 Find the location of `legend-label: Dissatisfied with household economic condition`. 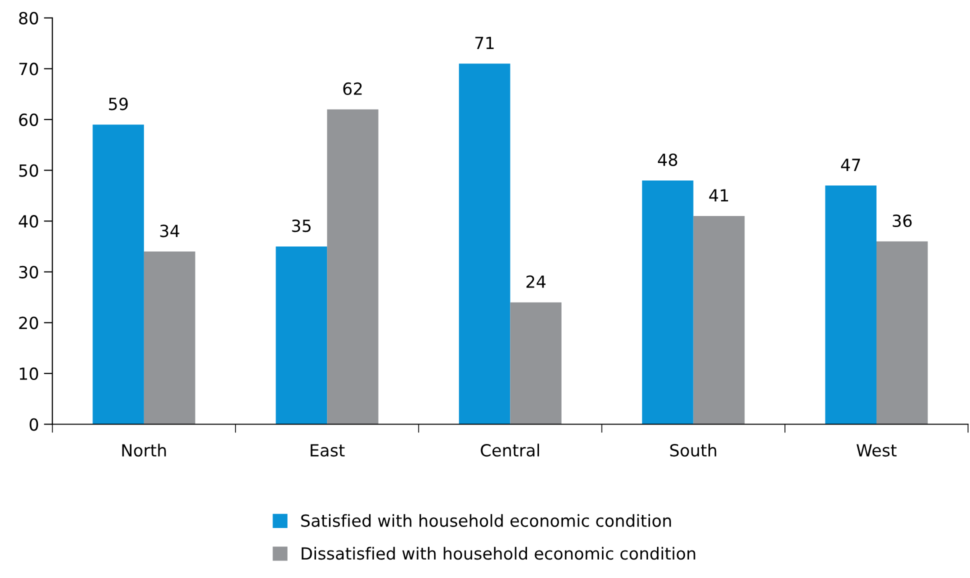

legend-label: Dissatisfied with household economic condition is located at coordinates (499, 553).